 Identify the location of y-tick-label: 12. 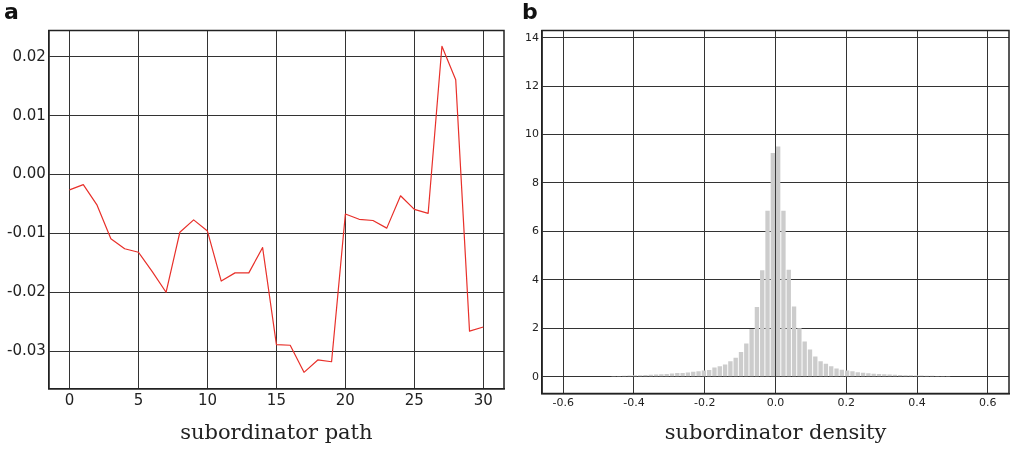
(532, 85).